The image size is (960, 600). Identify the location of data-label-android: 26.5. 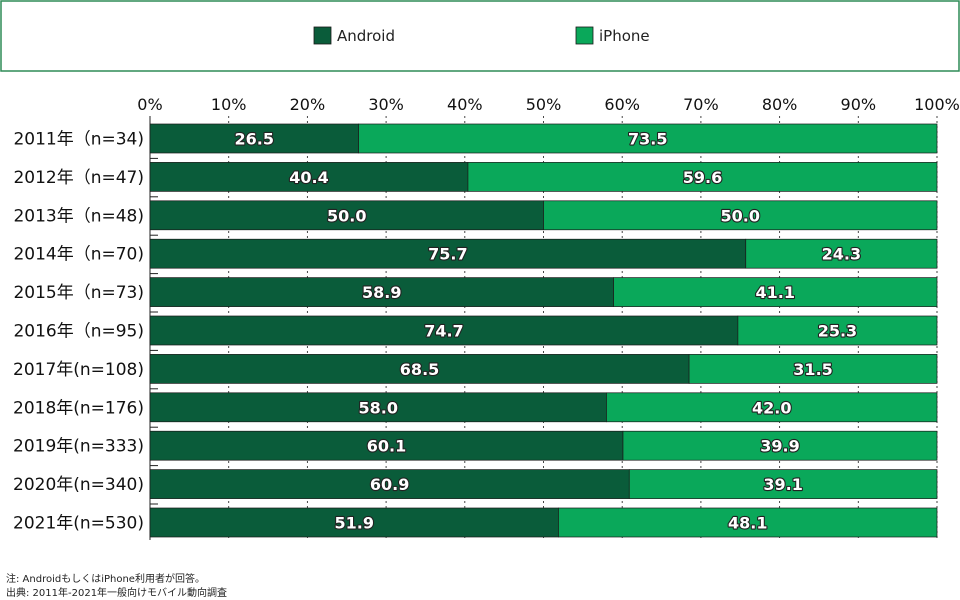
(254, 139).